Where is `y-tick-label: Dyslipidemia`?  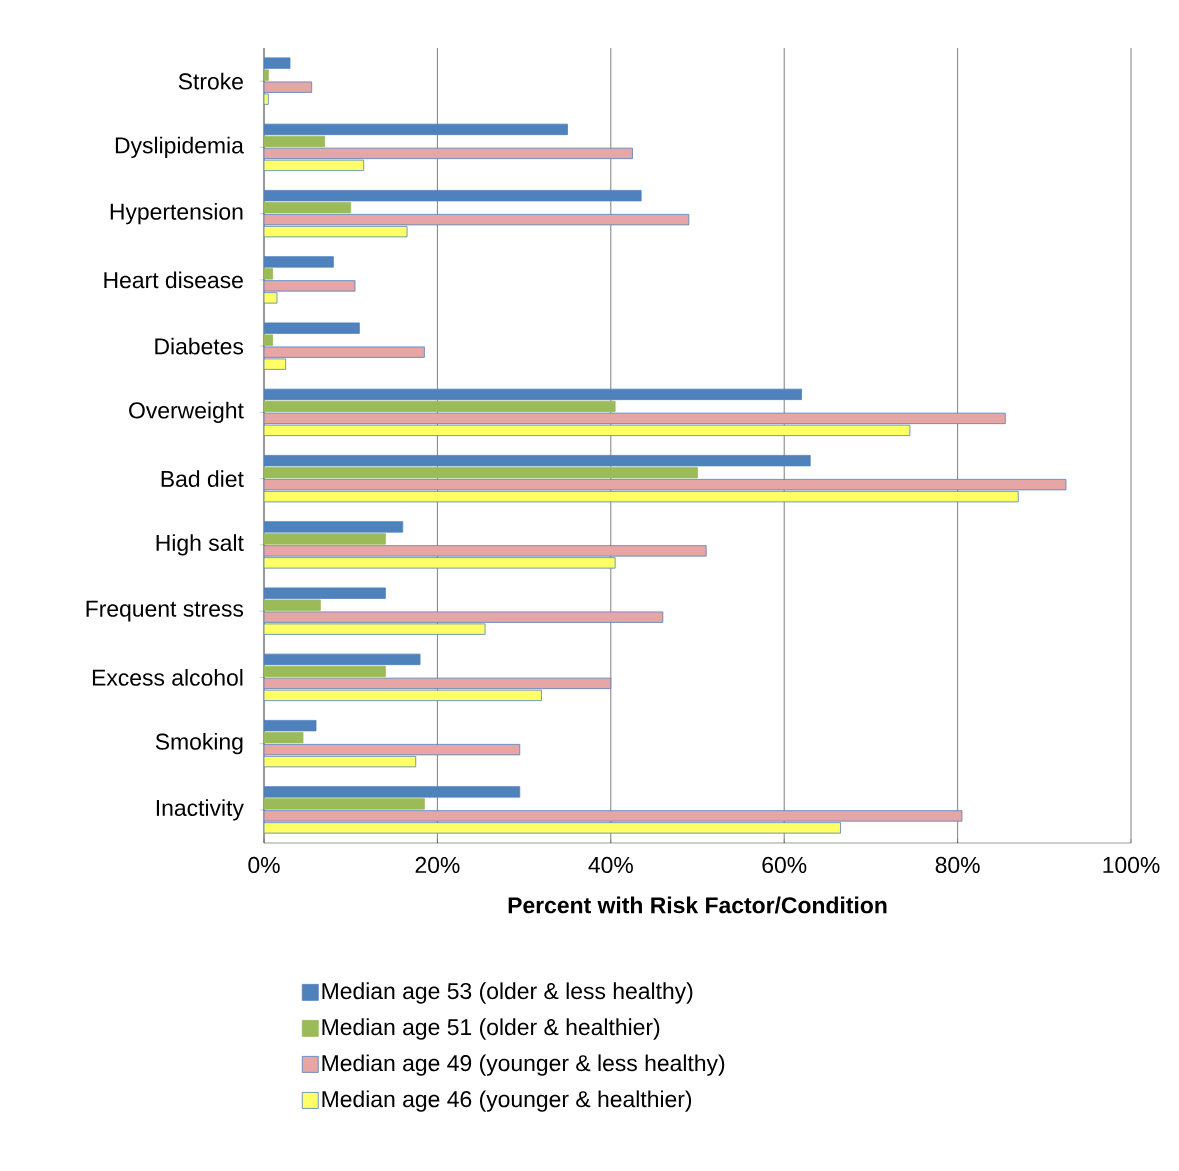 y-tick-label: Dyslipidemia is located at coordinates (179, 147).